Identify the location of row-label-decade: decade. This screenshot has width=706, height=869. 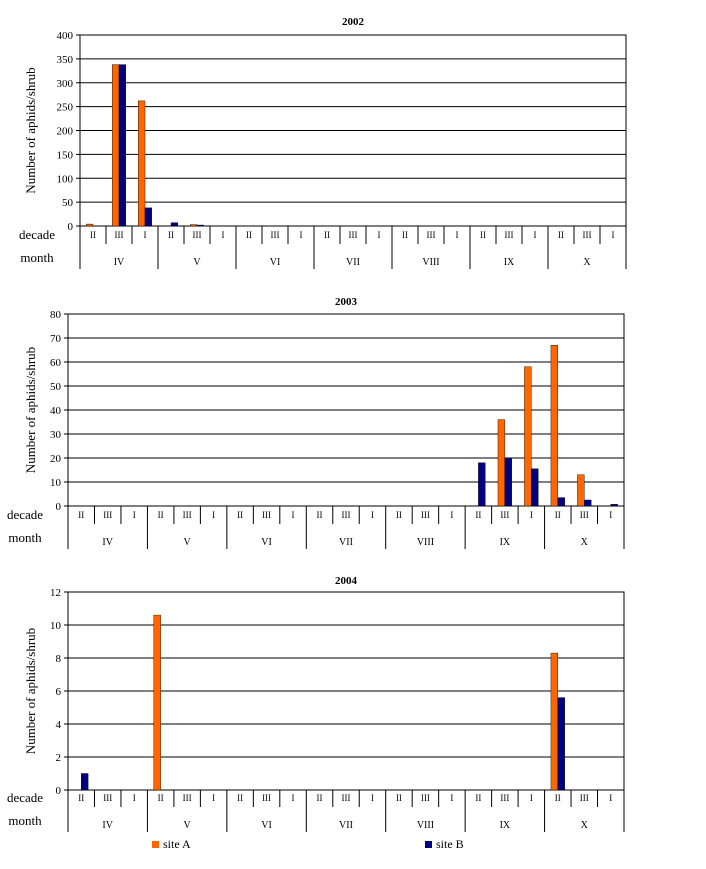
(37, 234).